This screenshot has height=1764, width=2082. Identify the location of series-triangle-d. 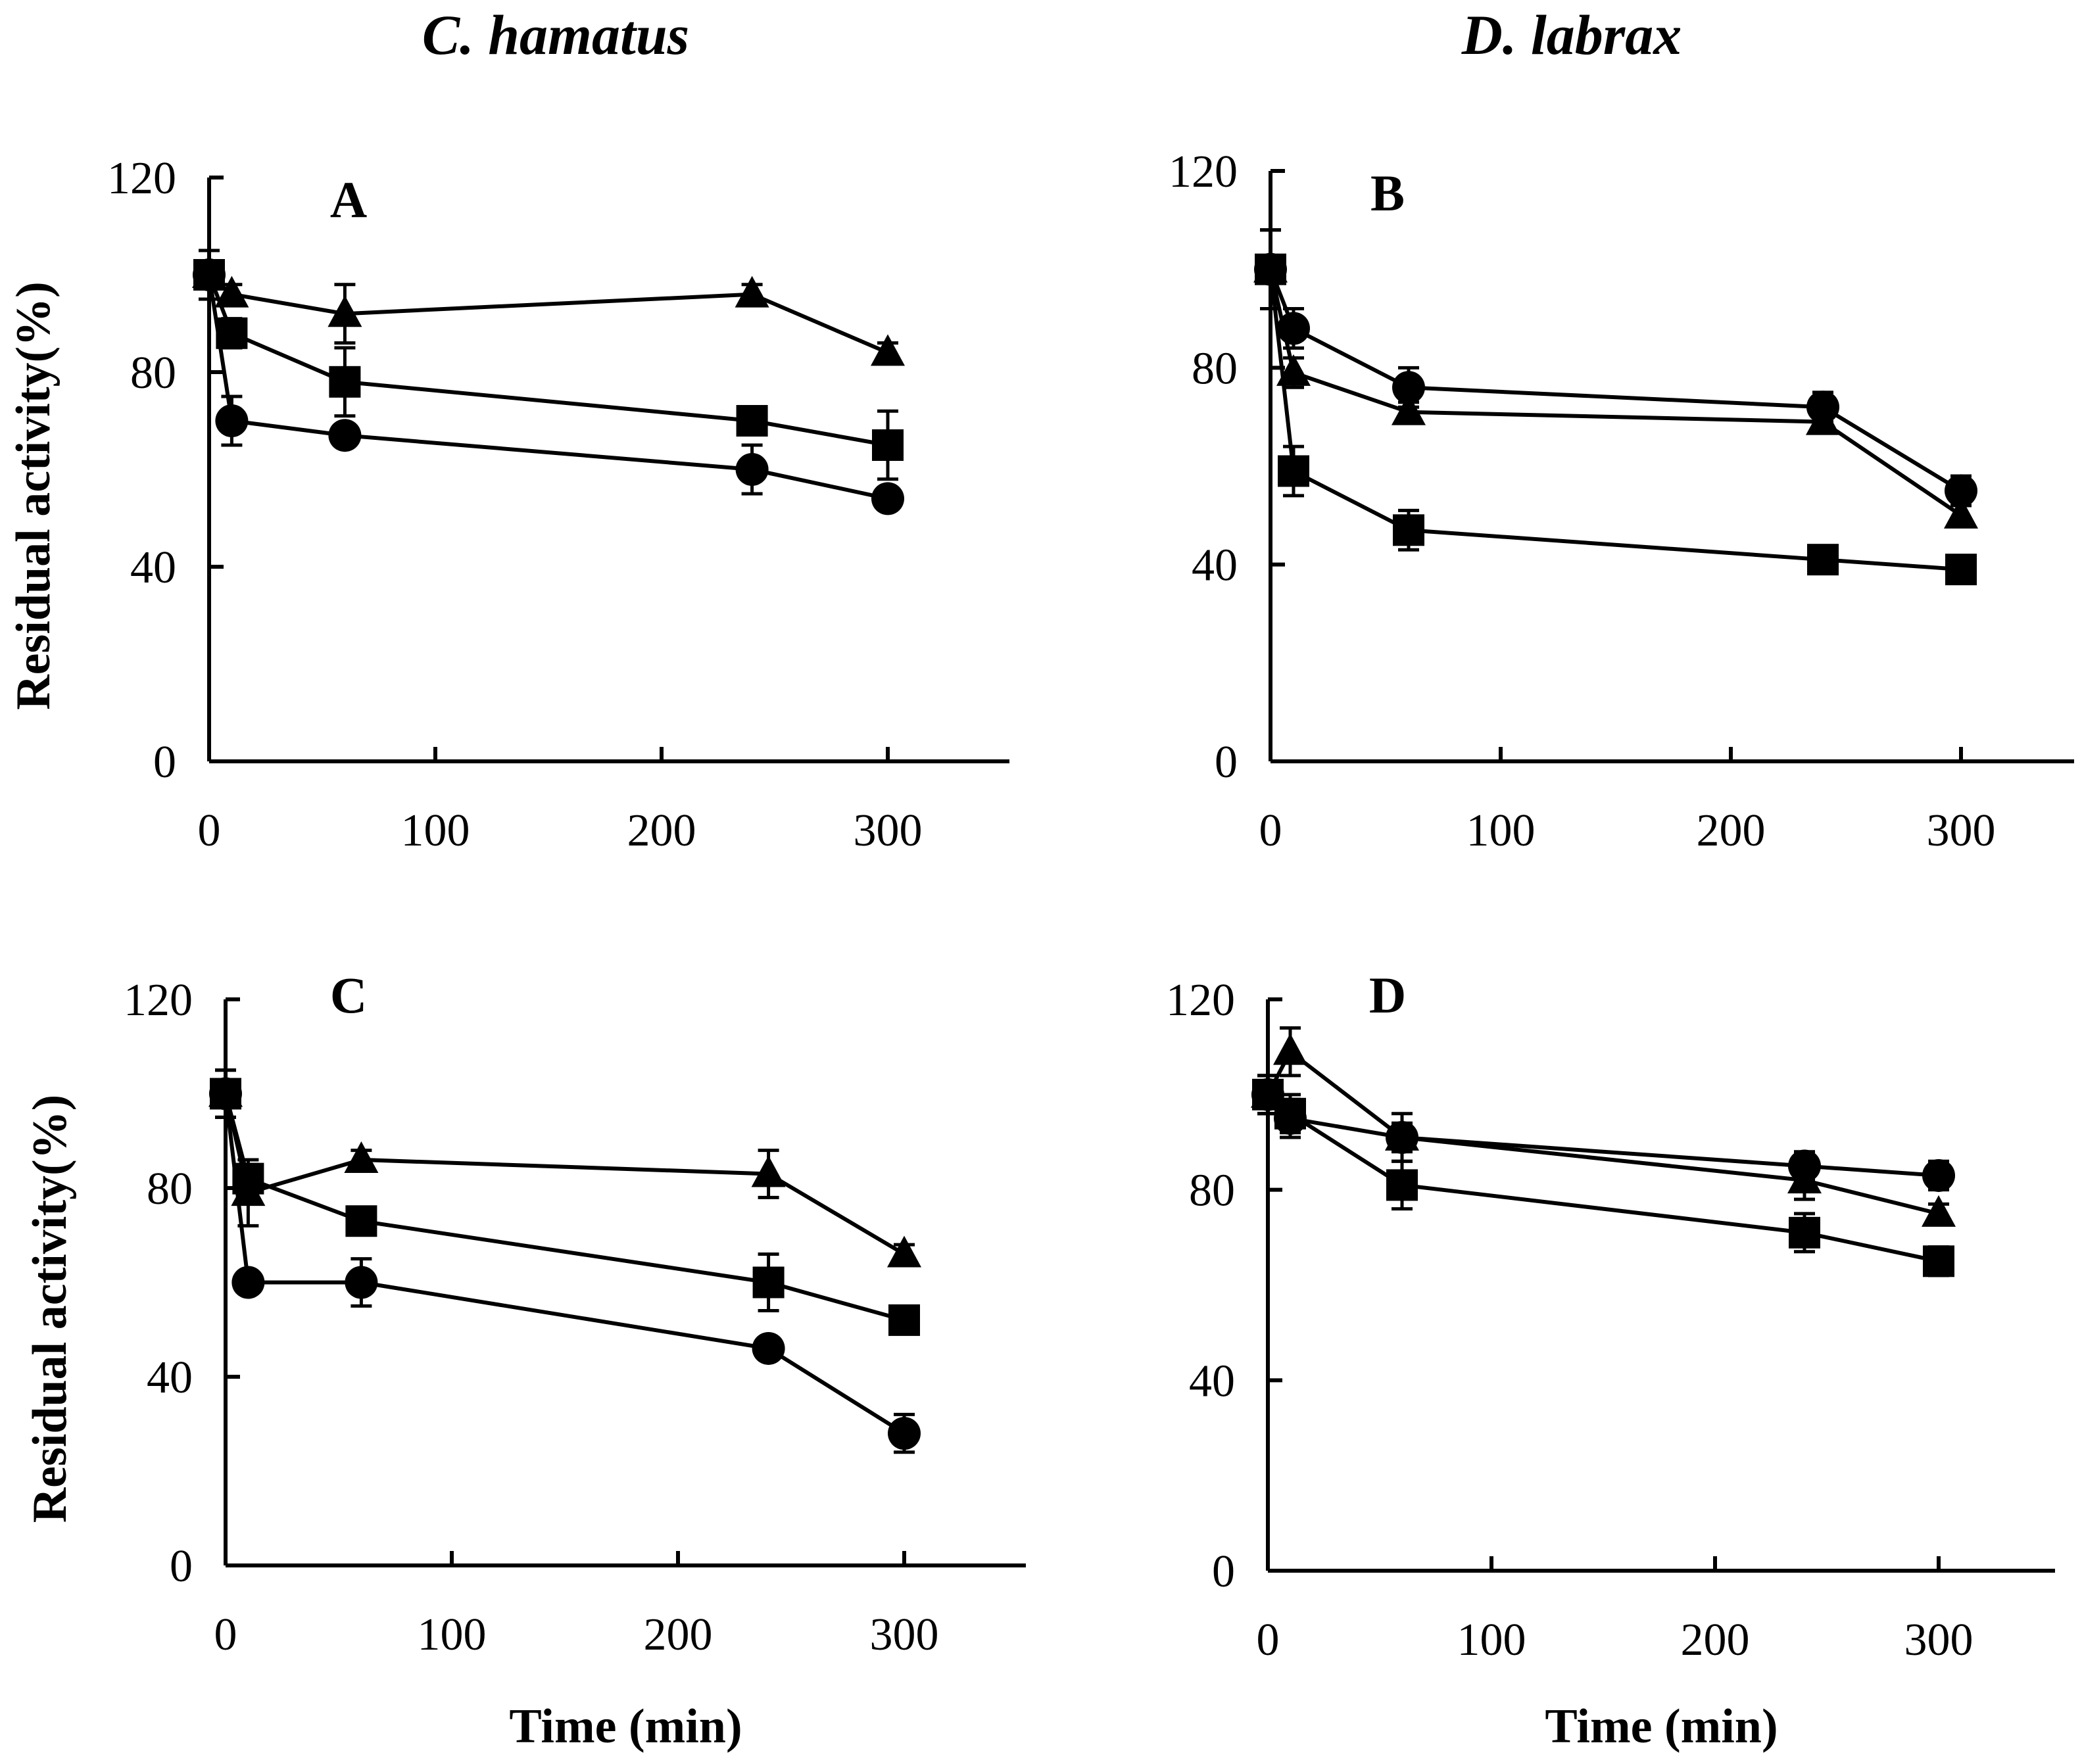
(1603, 1126).